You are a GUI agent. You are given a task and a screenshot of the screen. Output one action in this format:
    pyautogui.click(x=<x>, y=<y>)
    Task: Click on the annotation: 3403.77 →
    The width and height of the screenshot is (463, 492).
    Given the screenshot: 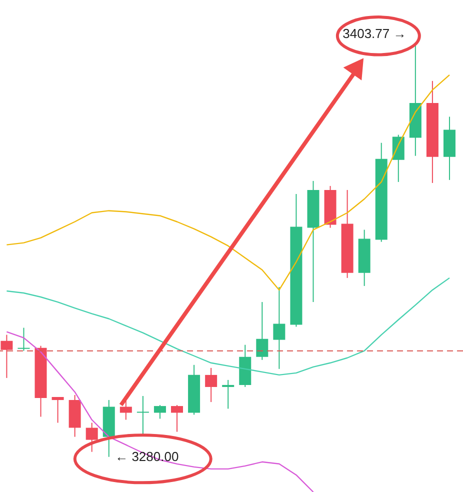 What is the action you would take?
    pyautogui.click(x=374, y=33)
    